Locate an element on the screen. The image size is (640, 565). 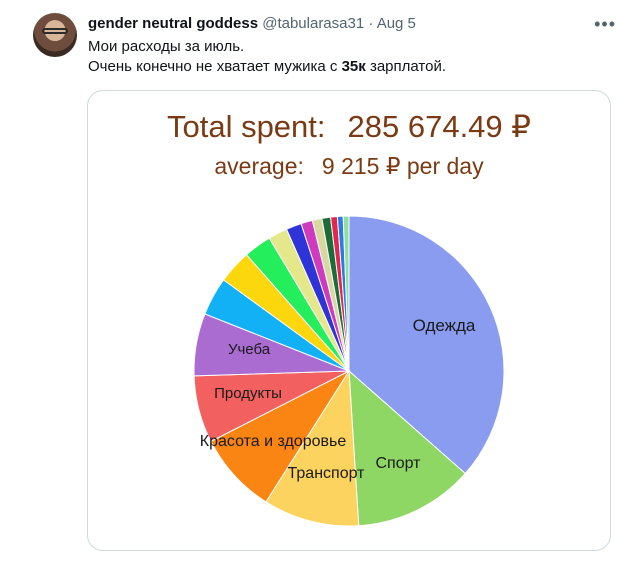
tweet-line-2-end: зарплатой. is located at coordinates (405, 66).